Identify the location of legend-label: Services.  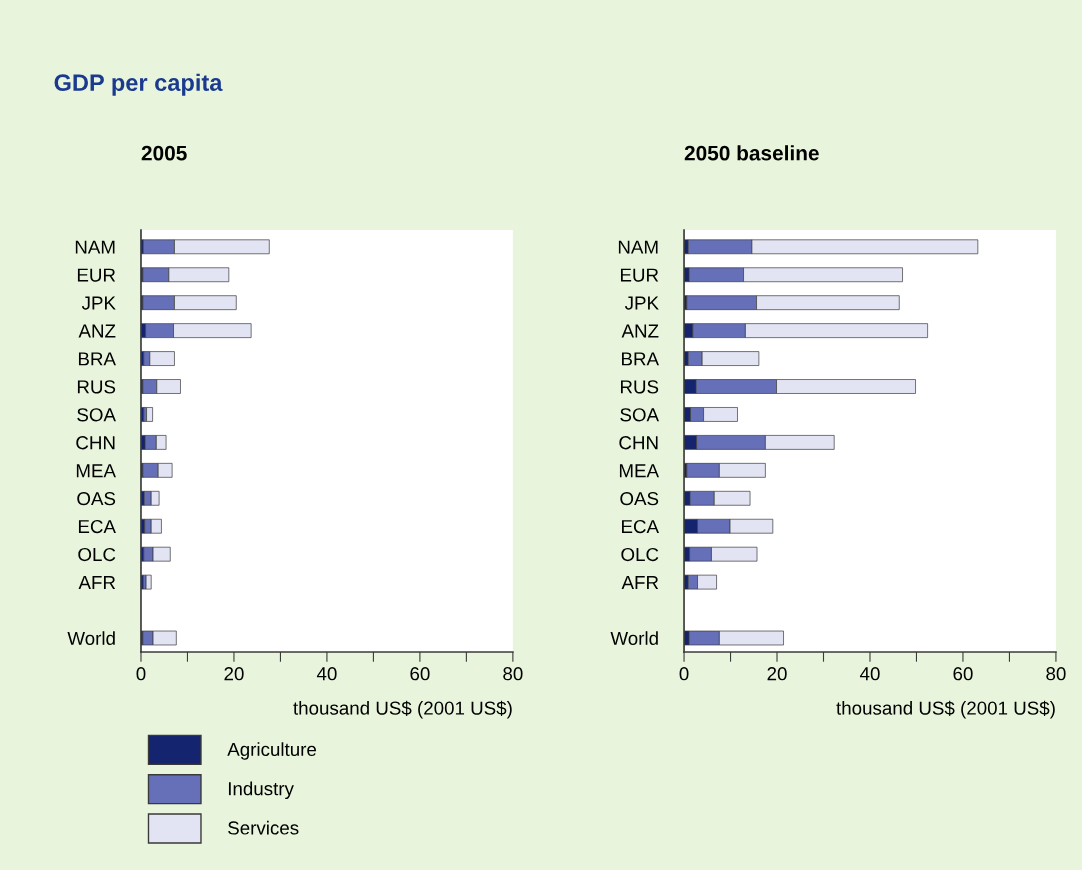
(263, 827).